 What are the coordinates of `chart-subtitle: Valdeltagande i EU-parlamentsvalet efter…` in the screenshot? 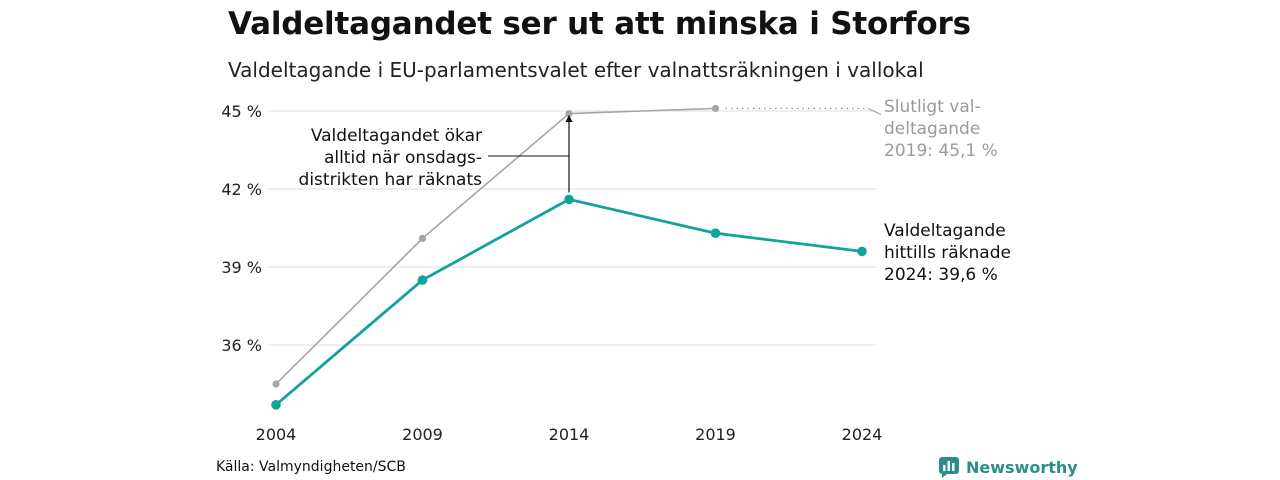 It's located at (576, 70).